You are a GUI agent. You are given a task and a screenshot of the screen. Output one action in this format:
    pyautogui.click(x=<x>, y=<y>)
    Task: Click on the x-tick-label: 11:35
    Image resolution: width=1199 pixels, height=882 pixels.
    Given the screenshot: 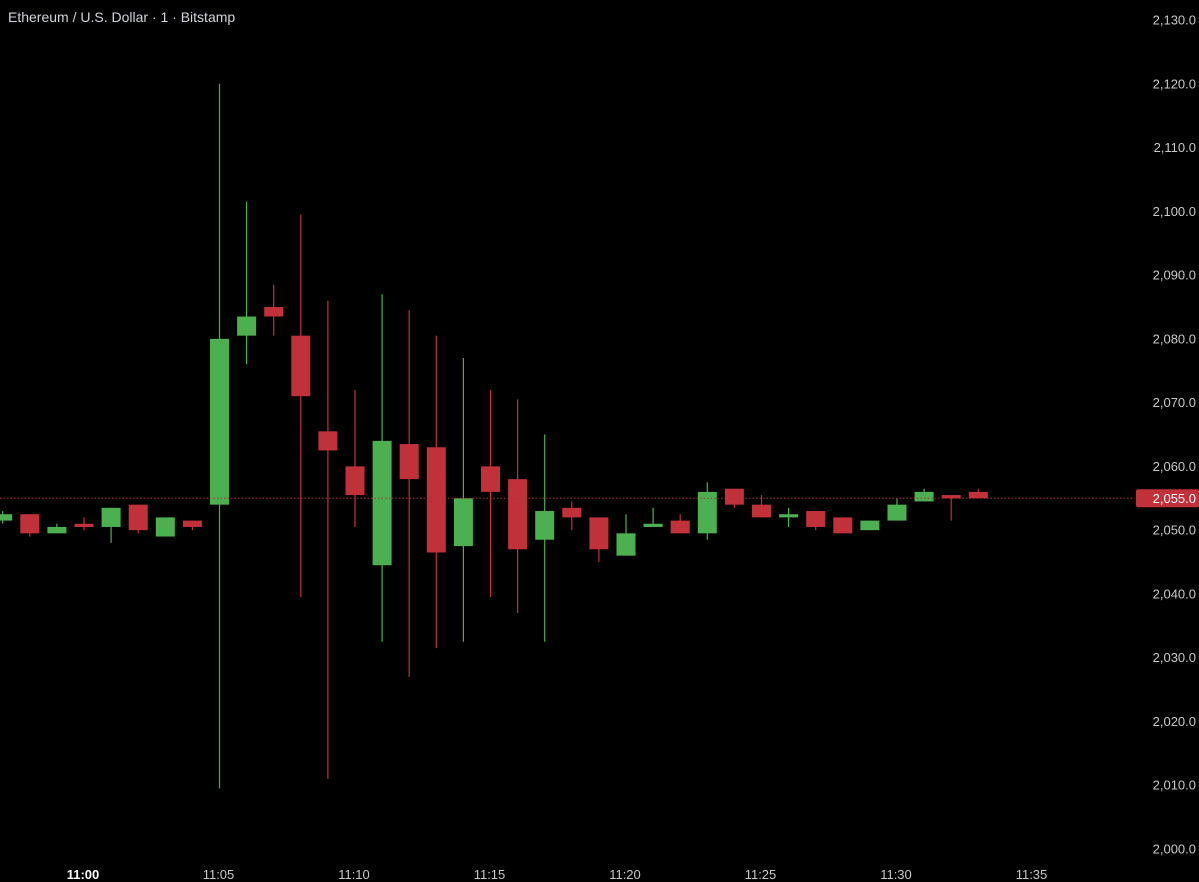 What is the action you would take?
    pyautogui.click(x=1032, y=874)
    